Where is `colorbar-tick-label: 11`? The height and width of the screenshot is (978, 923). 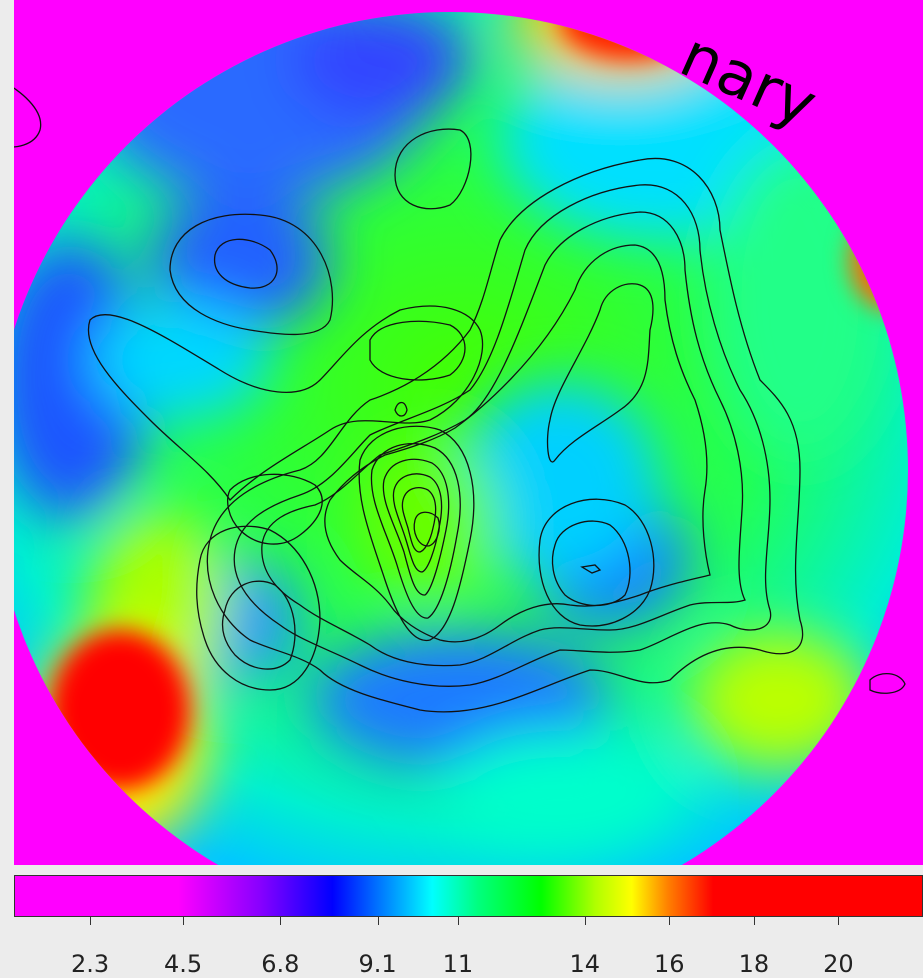
colorbar-tick-label: 11 is located at coordinates (458, 964).